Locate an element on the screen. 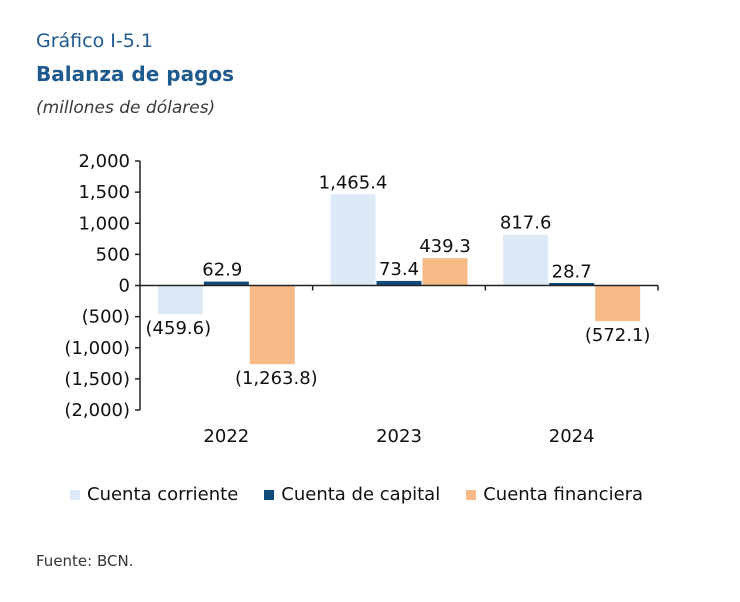  data-label-cuenta-corriente-2024: 817.6 is located at coordinates (526, 223).